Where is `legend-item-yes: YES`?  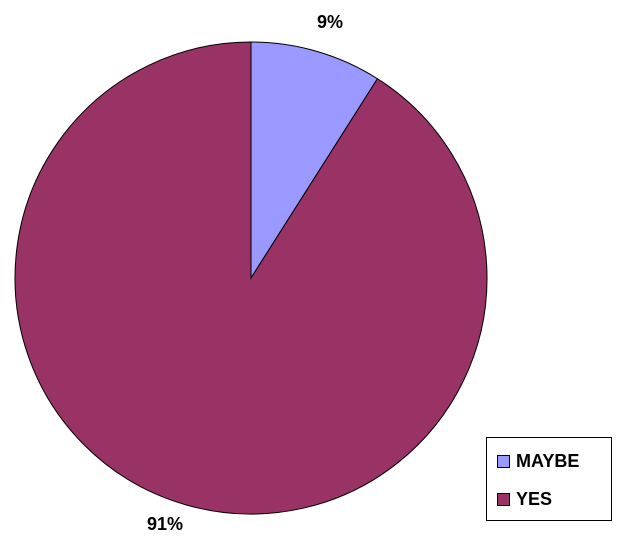
legend-item-yes: YES is located at coordinates (524, 499).